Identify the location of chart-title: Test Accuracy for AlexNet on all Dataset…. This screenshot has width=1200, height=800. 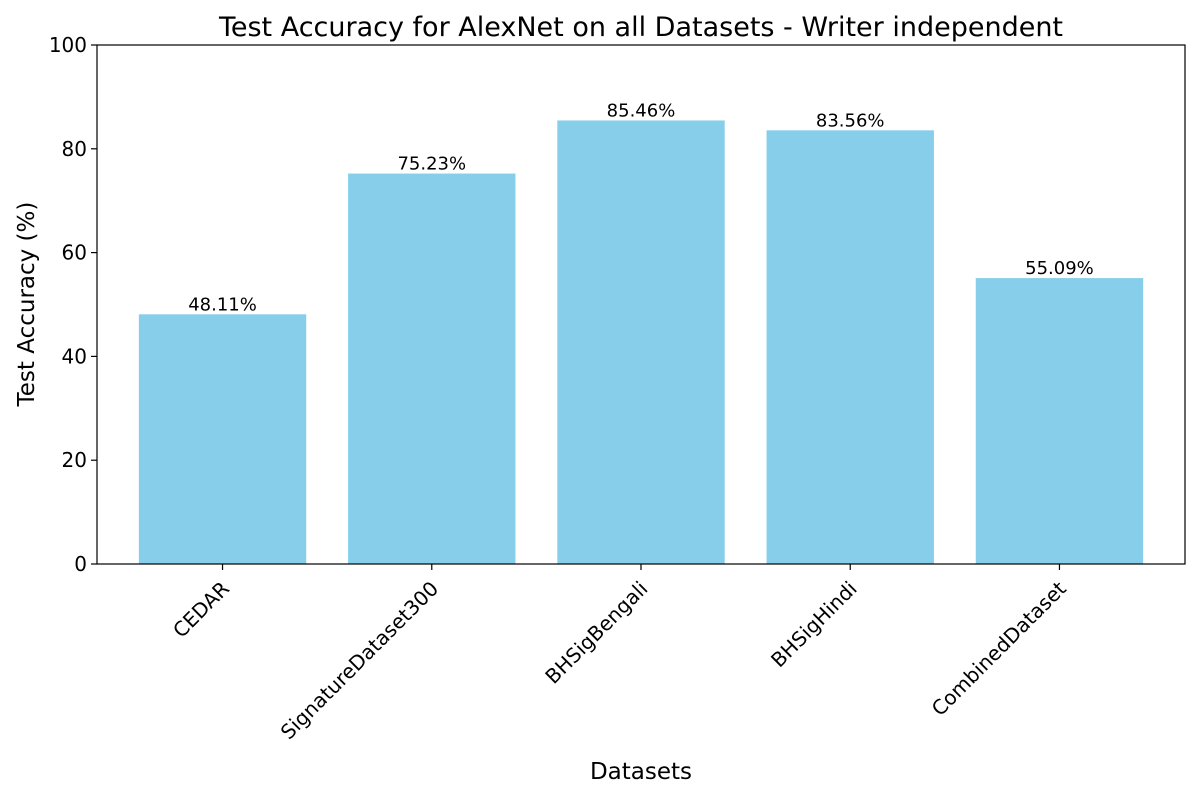
(640, 27).